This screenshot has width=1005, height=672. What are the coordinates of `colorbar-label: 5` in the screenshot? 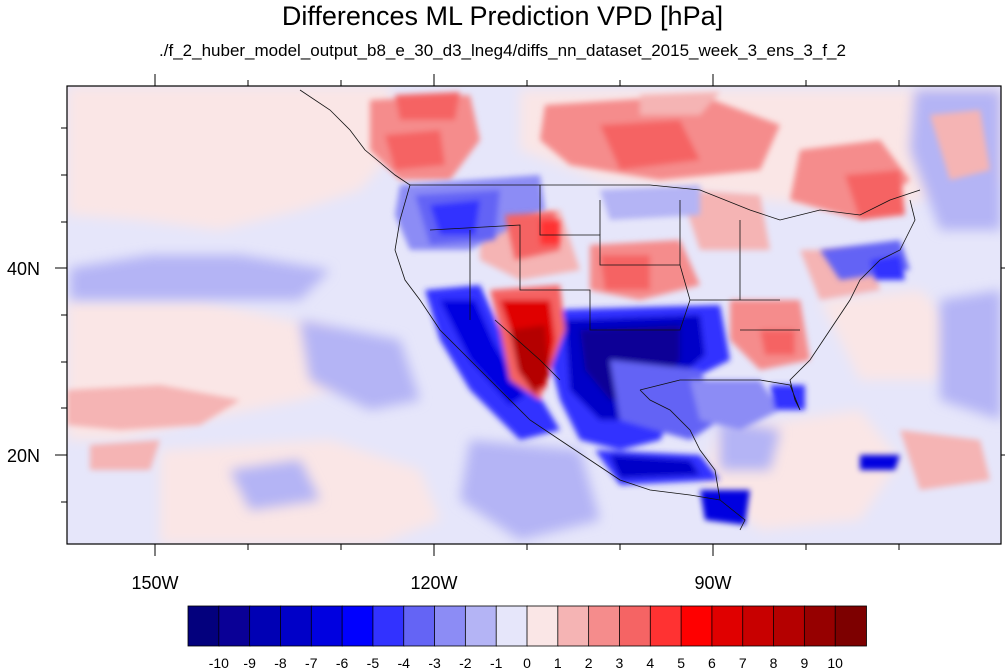 It's located at (681, 663).